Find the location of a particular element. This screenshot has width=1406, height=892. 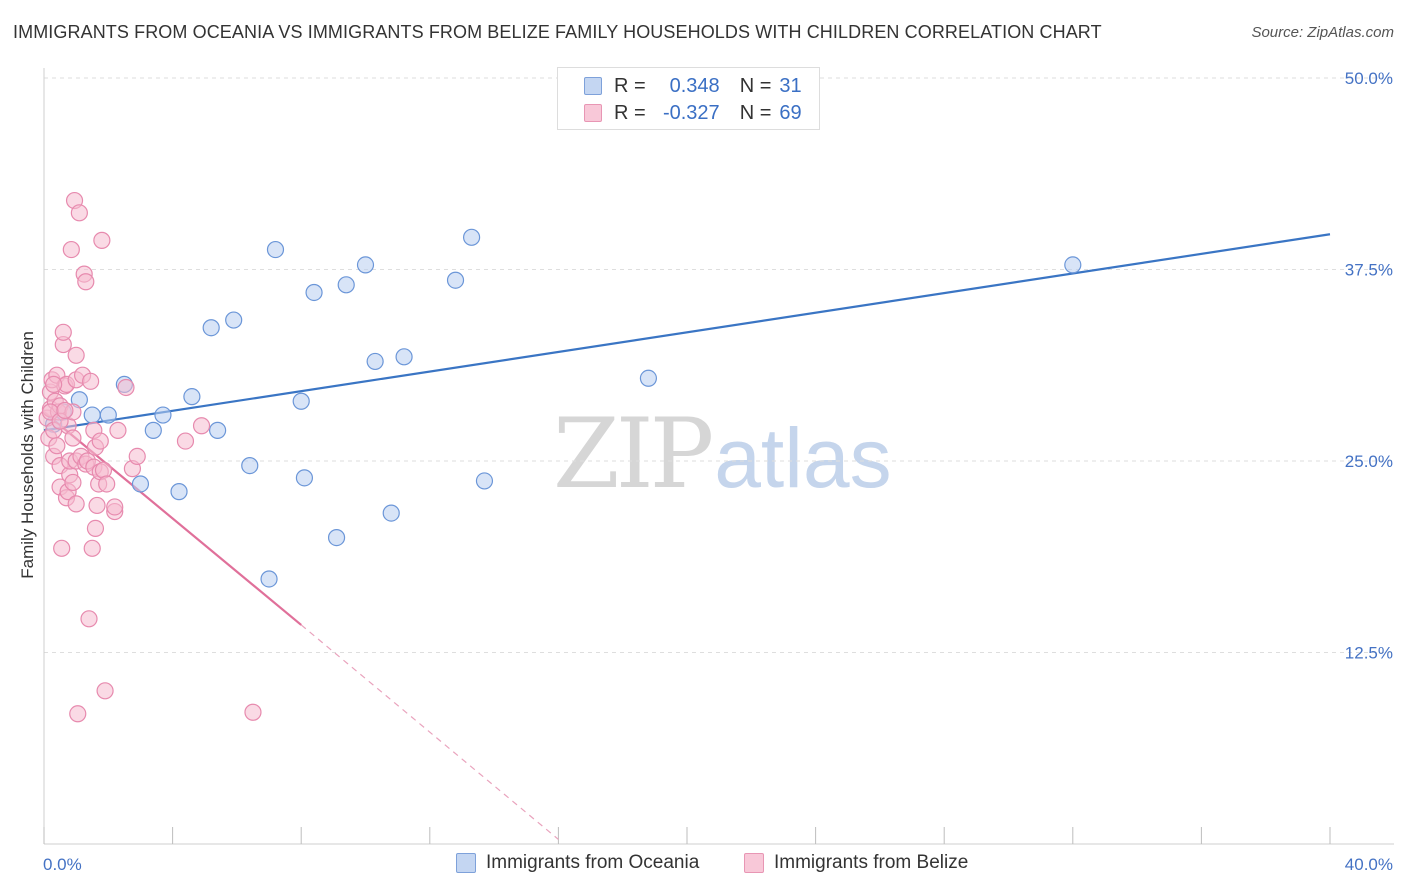

belize-trend-extension is located at coordinates (429, 732).